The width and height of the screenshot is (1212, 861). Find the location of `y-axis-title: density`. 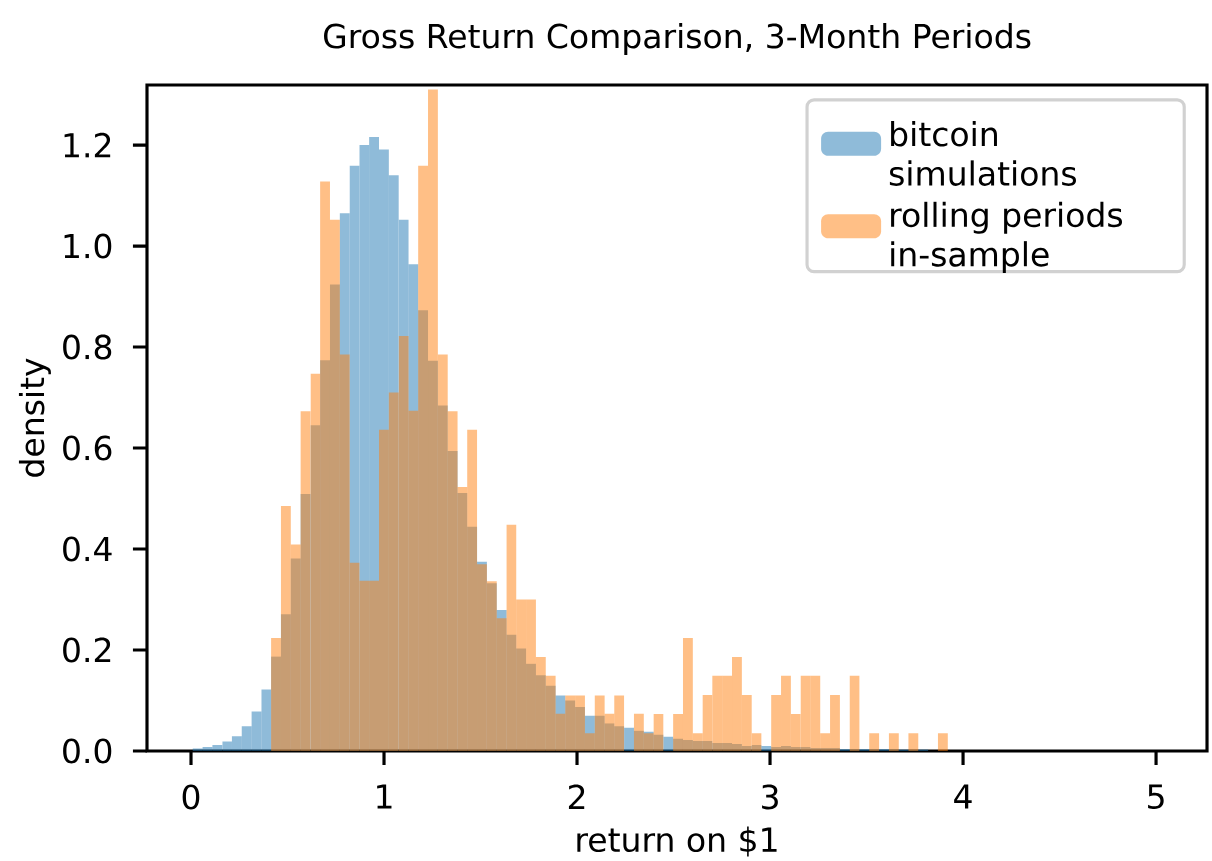

y-axis-title: density is located at coordinates (34, 417).